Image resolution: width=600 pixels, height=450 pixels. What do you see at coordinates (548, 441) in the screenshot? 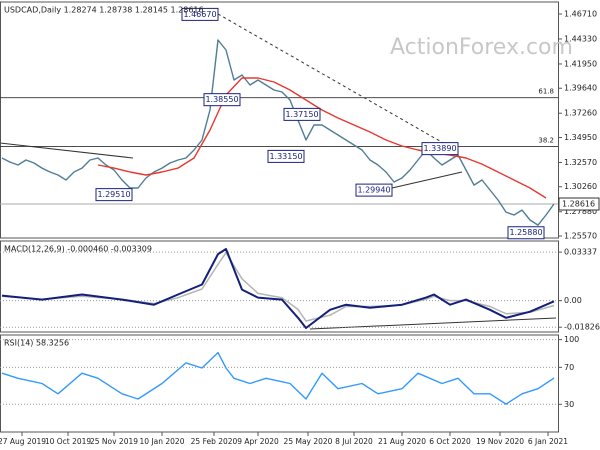
I see `x-tick-label: 6 Jan 2021` at bounding box center [548, 441].